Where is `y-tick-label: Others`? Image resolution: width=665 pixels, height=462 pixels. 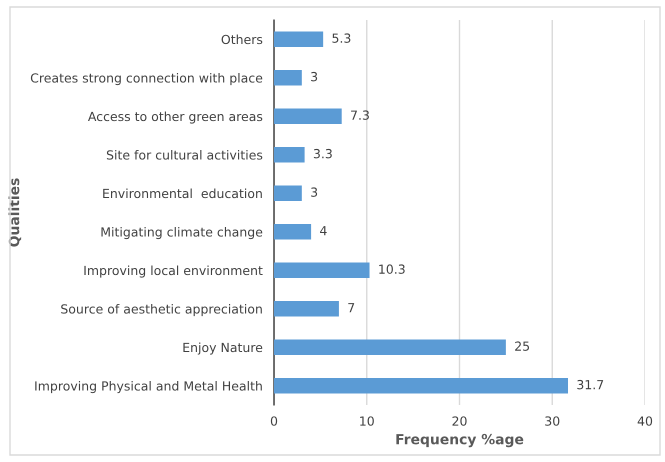 y-tick-label: Others is located at coordinates (242, 39).